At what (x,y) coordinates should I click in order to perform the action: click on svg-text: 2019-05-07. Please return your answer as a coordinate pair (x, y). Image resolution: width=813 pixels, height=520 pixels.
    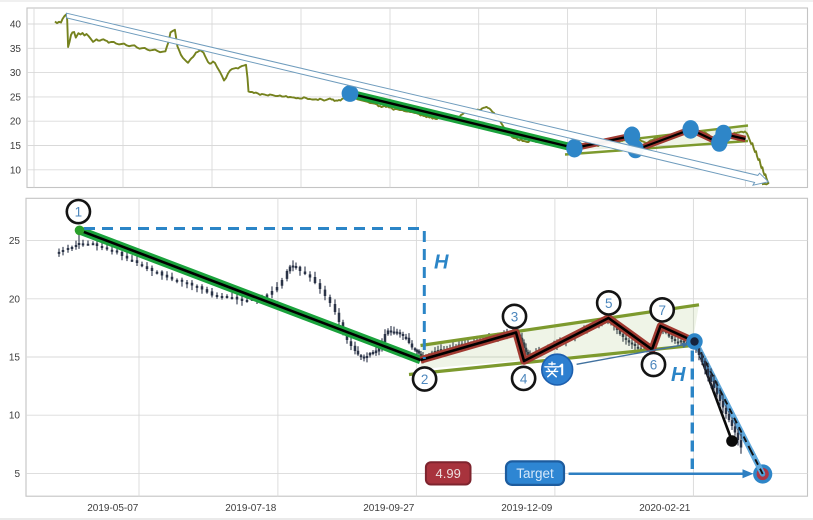
    Looking at the image, I should click on (113, 508).